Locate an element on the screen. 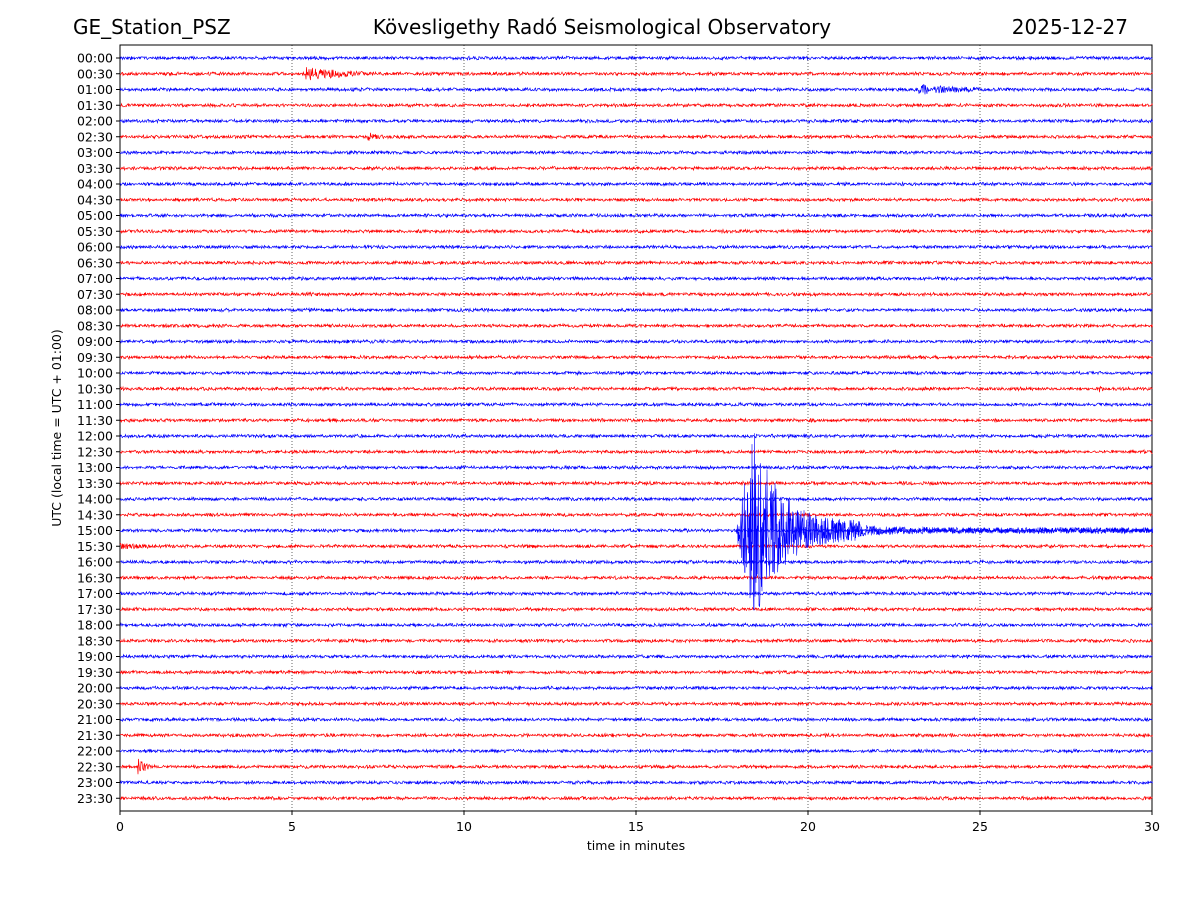 This screenshot has height=900, width=1200. y-tick-label: 01:00 is located at coordinates (95, 89).